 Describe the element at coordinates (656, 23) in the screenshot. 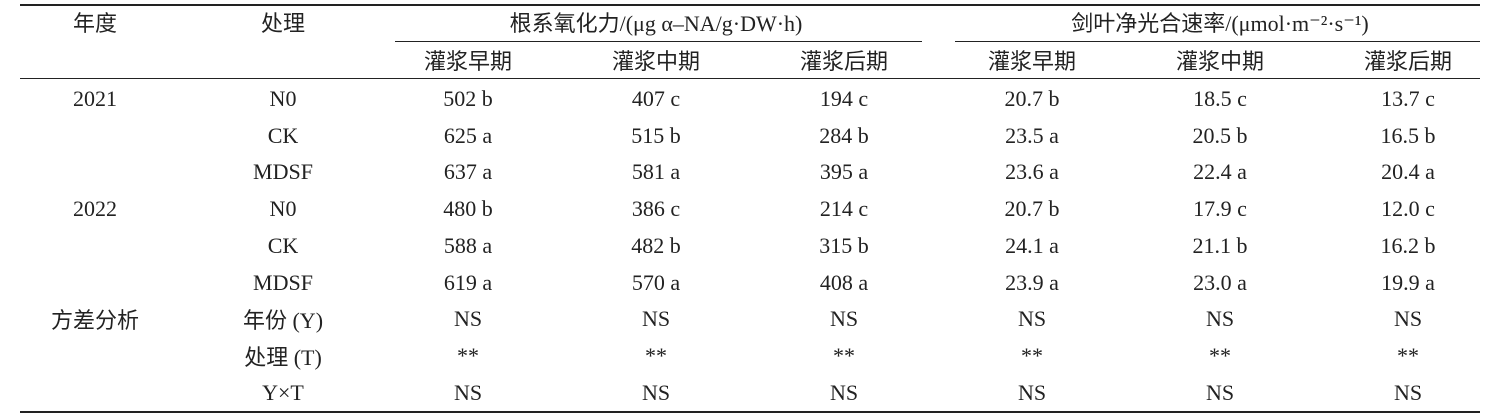

I see `group-title: 根系氧化力/(μg α–NA/g·DW·h)` at that location.